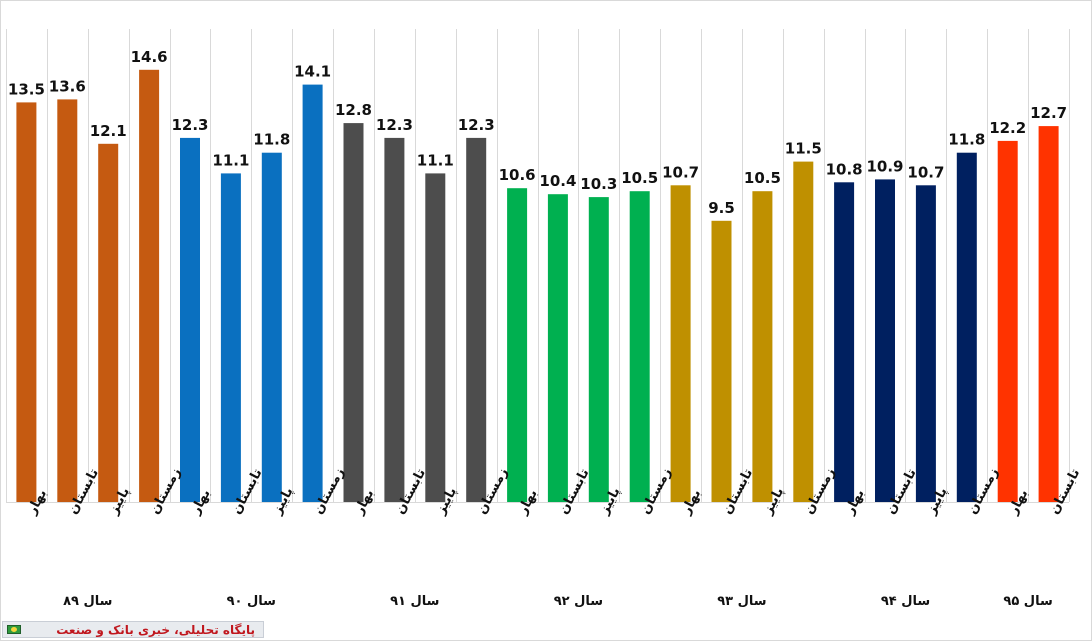 This screenshot has width=1092, height=641. I want to click on data-label: 11.5, so click(803, 149).